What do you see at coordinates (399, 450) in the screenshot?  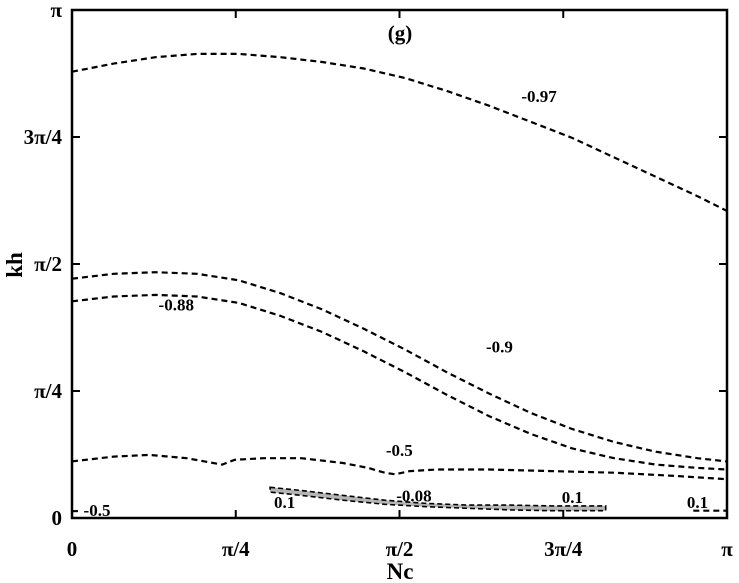 I see `contour-label-3: -0.5` at bounding box center [399, 450].